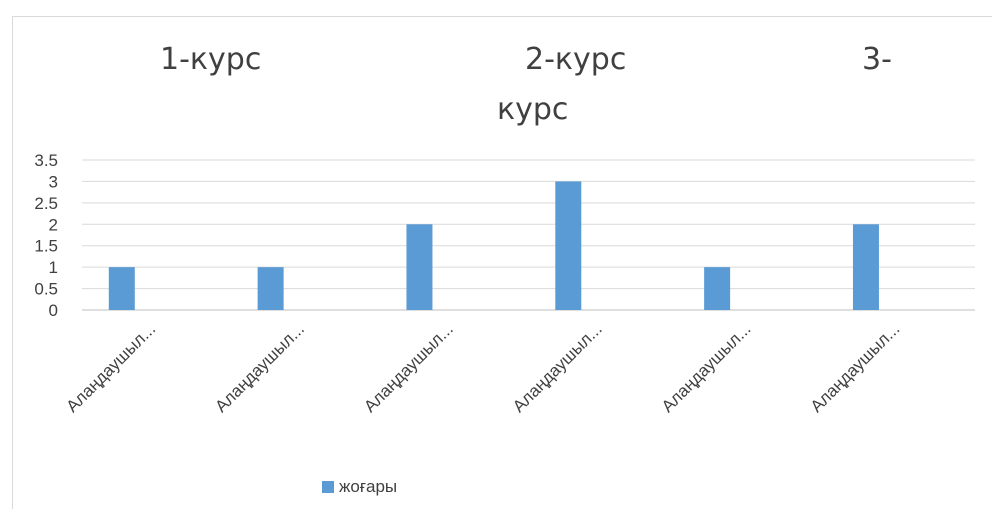  I want to click on y-tick-label: 1, so click(53, 267).